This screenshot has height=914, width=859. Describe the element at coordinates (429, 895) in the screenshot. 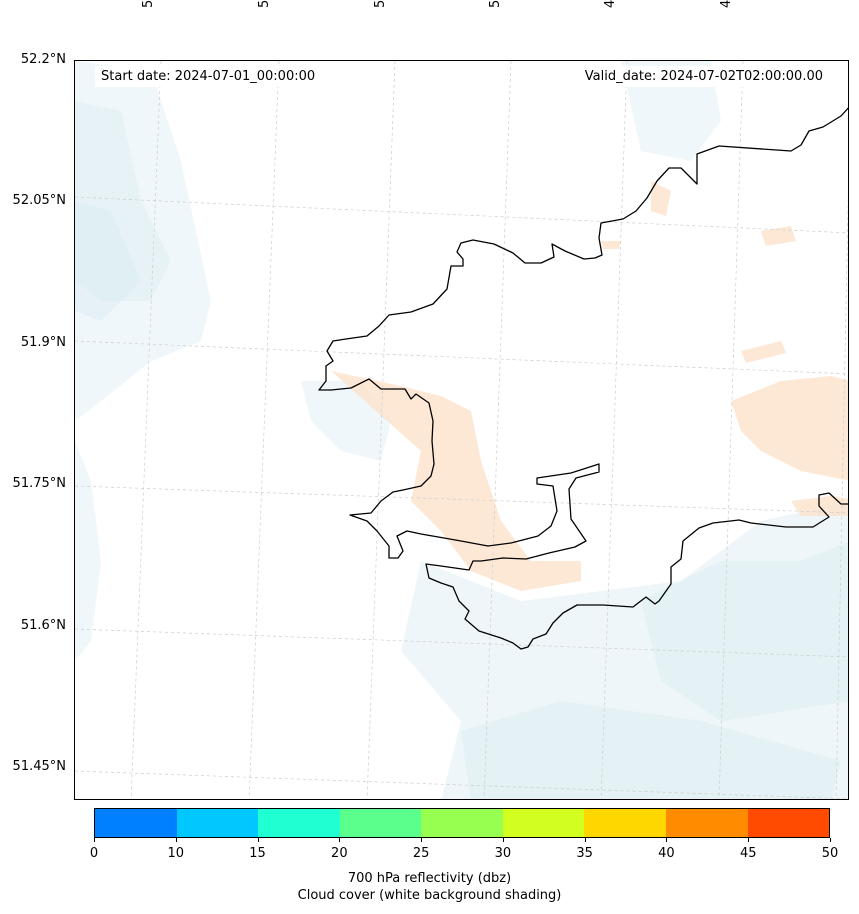

I see `colorbar-sublabel: Cloud cover (white background shading)` at that location.